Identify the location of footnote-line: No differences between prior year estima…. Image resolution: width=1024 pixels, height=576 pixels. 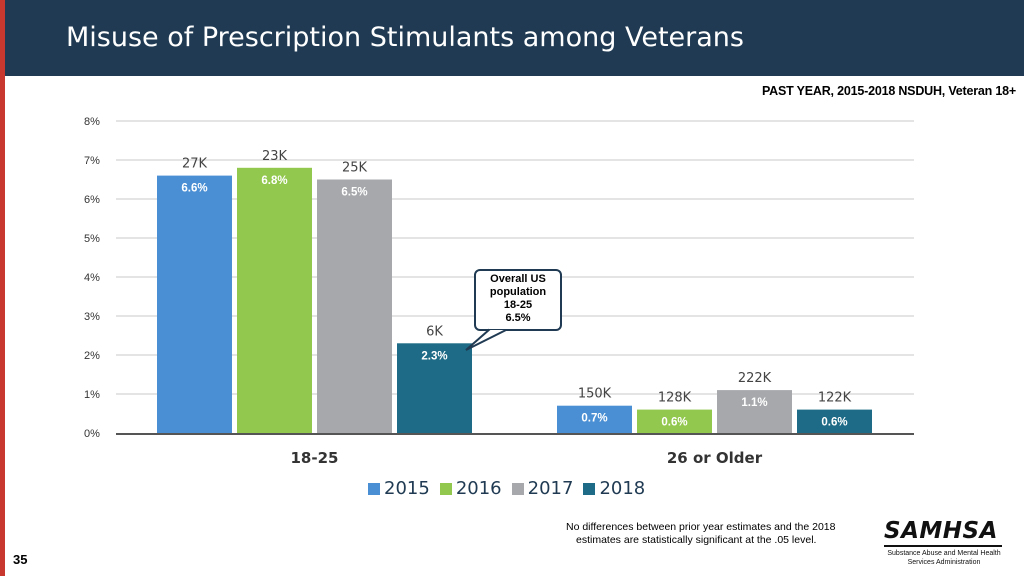
(701, 527).